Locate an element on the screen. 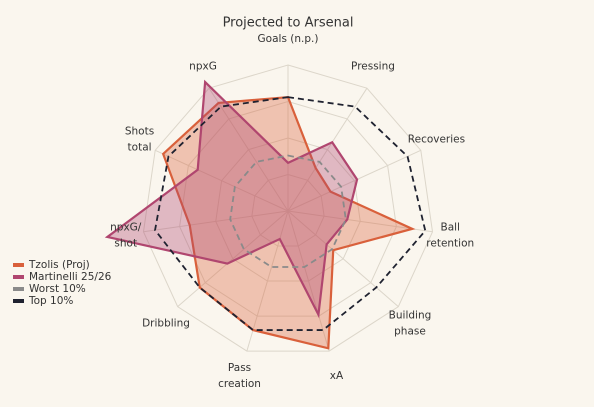  axis-label: Shots total is located at coordinates (139, 140).